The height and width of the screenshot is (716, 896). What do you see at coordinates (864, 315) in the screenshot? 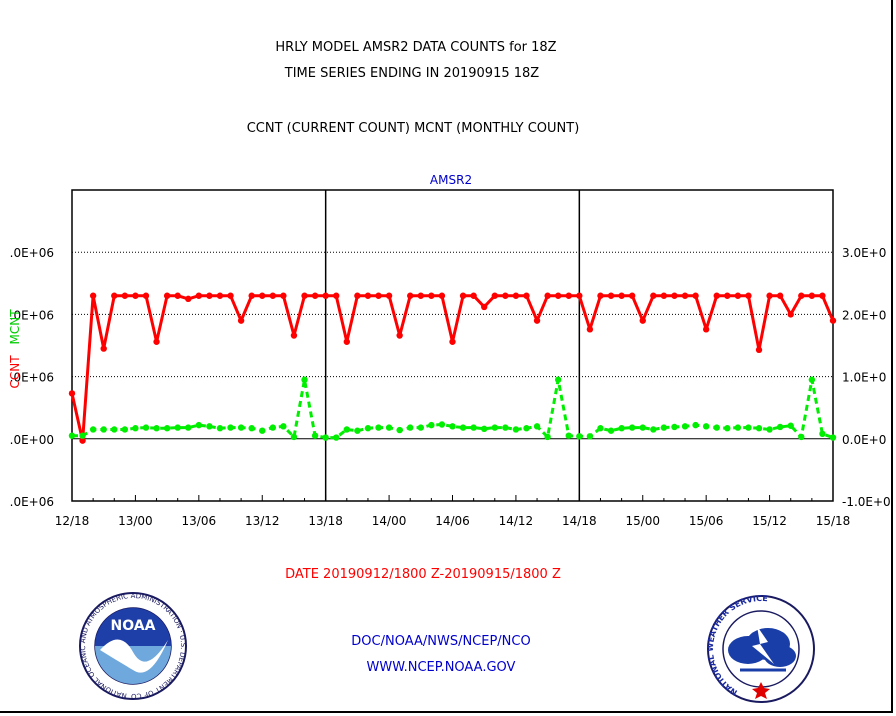
I see `right-tick-label: 2.0E+0` at bounding box center [864, 315].